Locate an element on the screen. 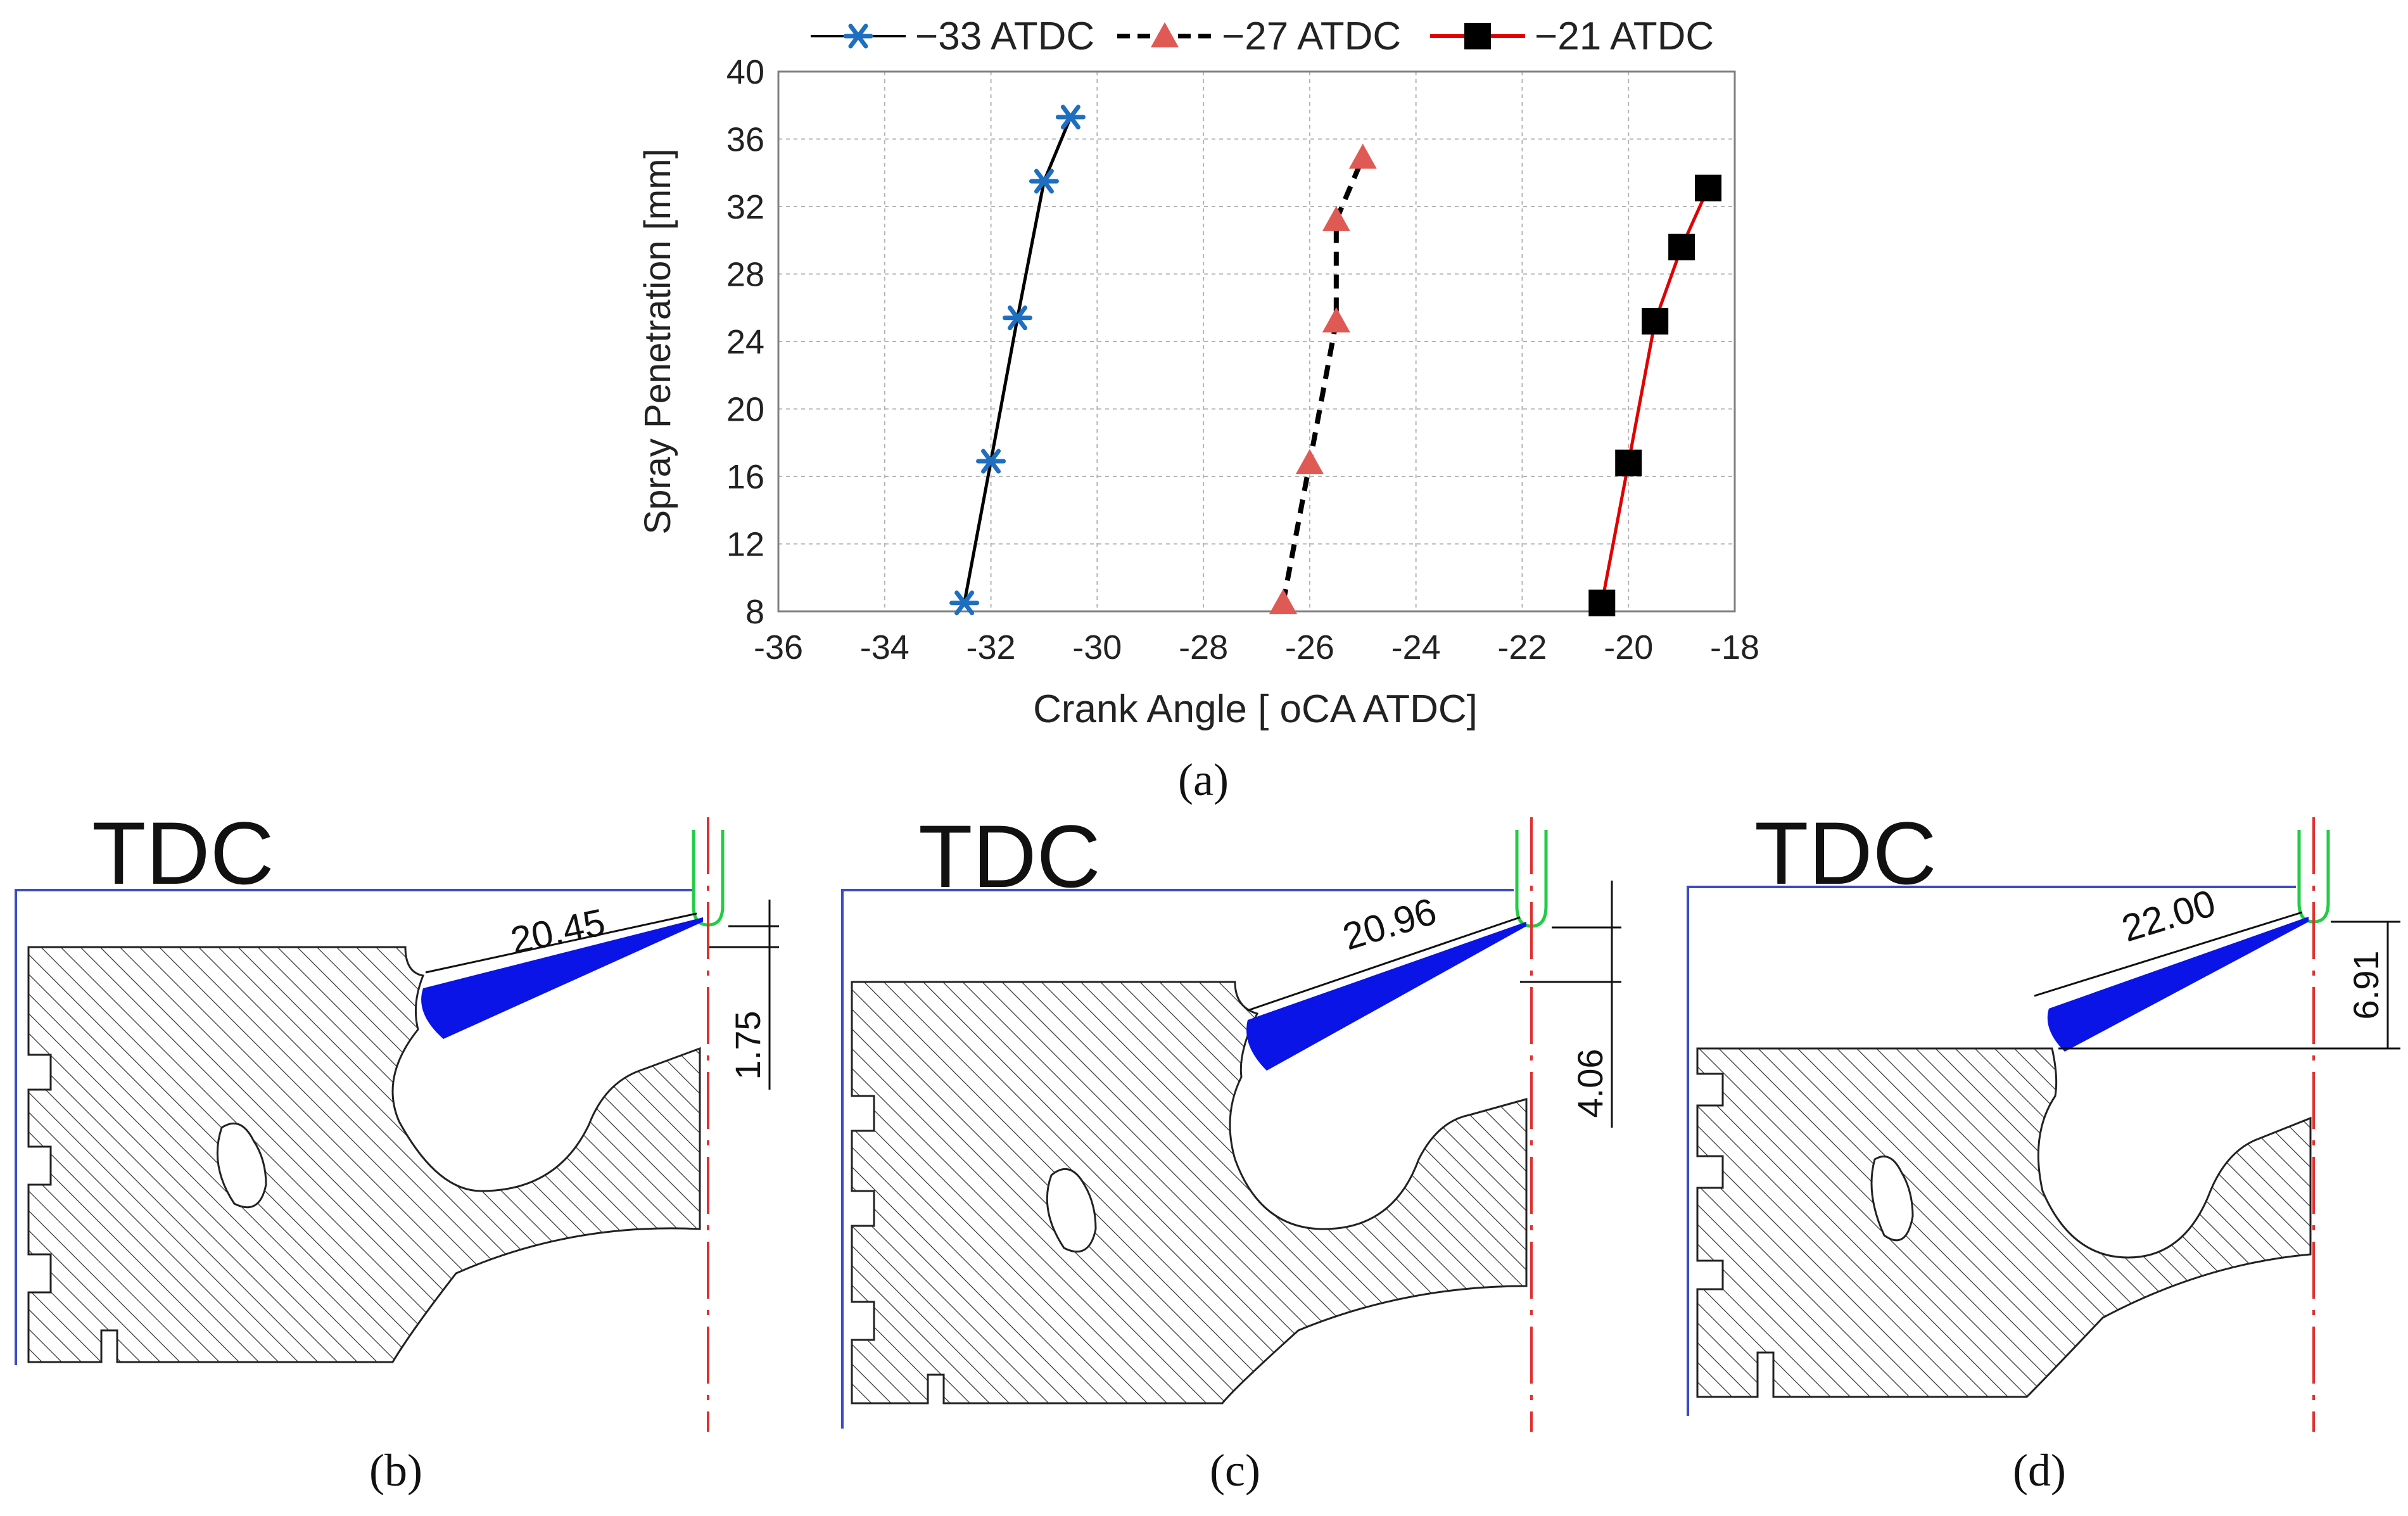  chart-series is located at coordinates (1336, 360).